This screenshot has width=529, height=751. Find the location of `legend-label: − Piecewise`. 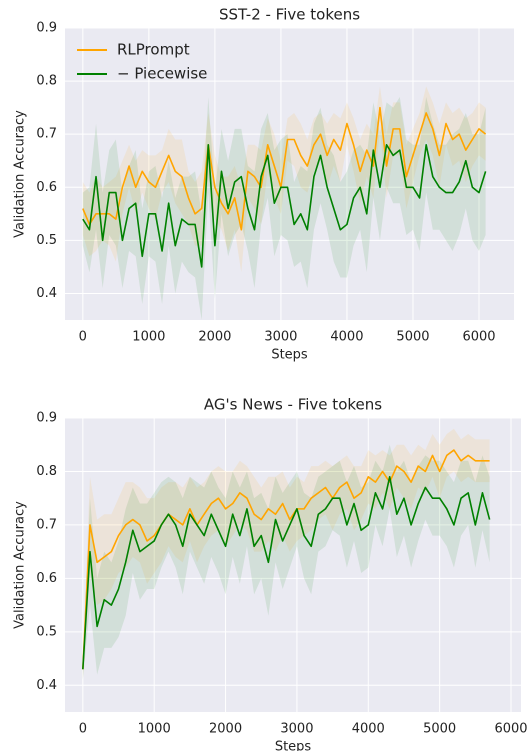

legend-label: − Piecewise is located at coordinates (162, 74).